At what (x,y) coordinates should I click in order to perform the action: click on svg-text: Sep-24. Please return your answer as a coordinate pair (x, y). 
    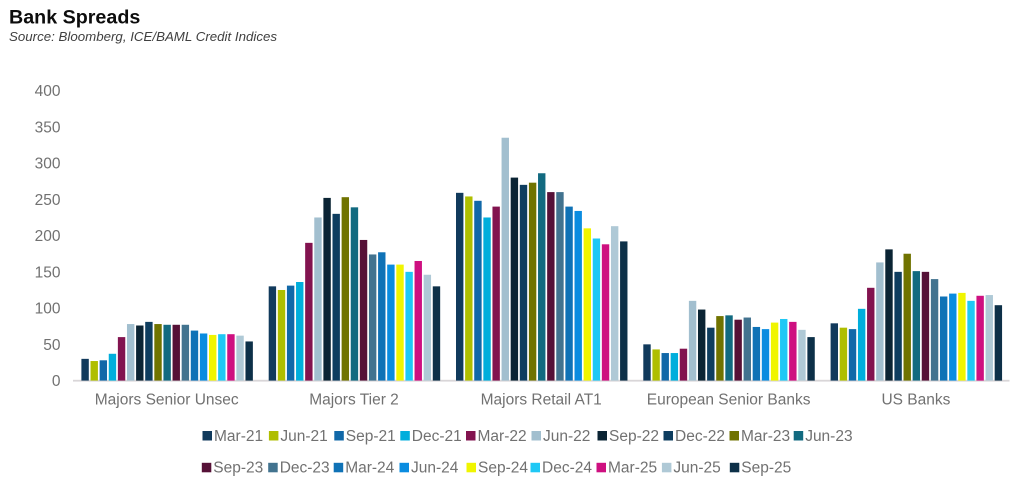
    Looking at the image, I should click on (503, 468).